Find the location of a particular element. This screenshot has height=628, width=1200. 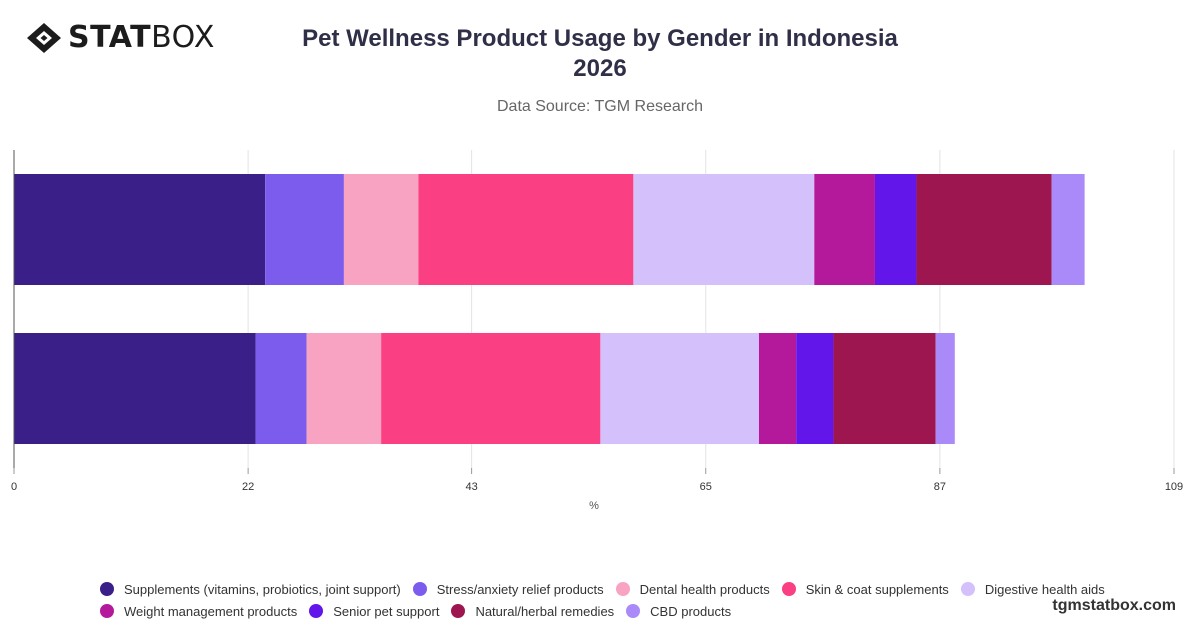

legend-item: Stress/anxiety relief products is located at coordinates (508, 589).